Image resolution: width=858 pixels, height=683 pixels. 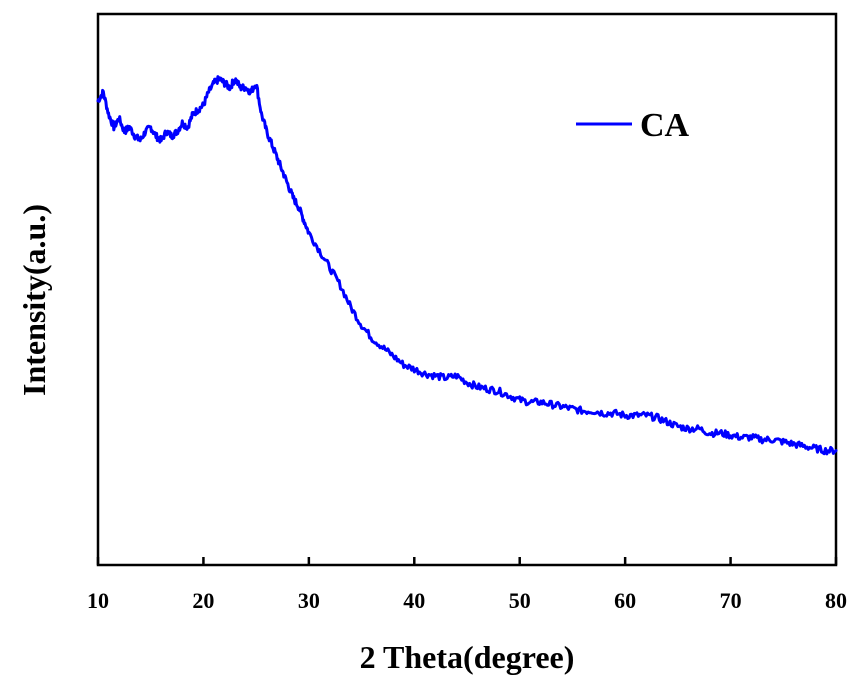 What do you see at coordinates (520, 600) in the screenshot?
I see `x-tick-label-50: 50` at bounding box center [520, 600].